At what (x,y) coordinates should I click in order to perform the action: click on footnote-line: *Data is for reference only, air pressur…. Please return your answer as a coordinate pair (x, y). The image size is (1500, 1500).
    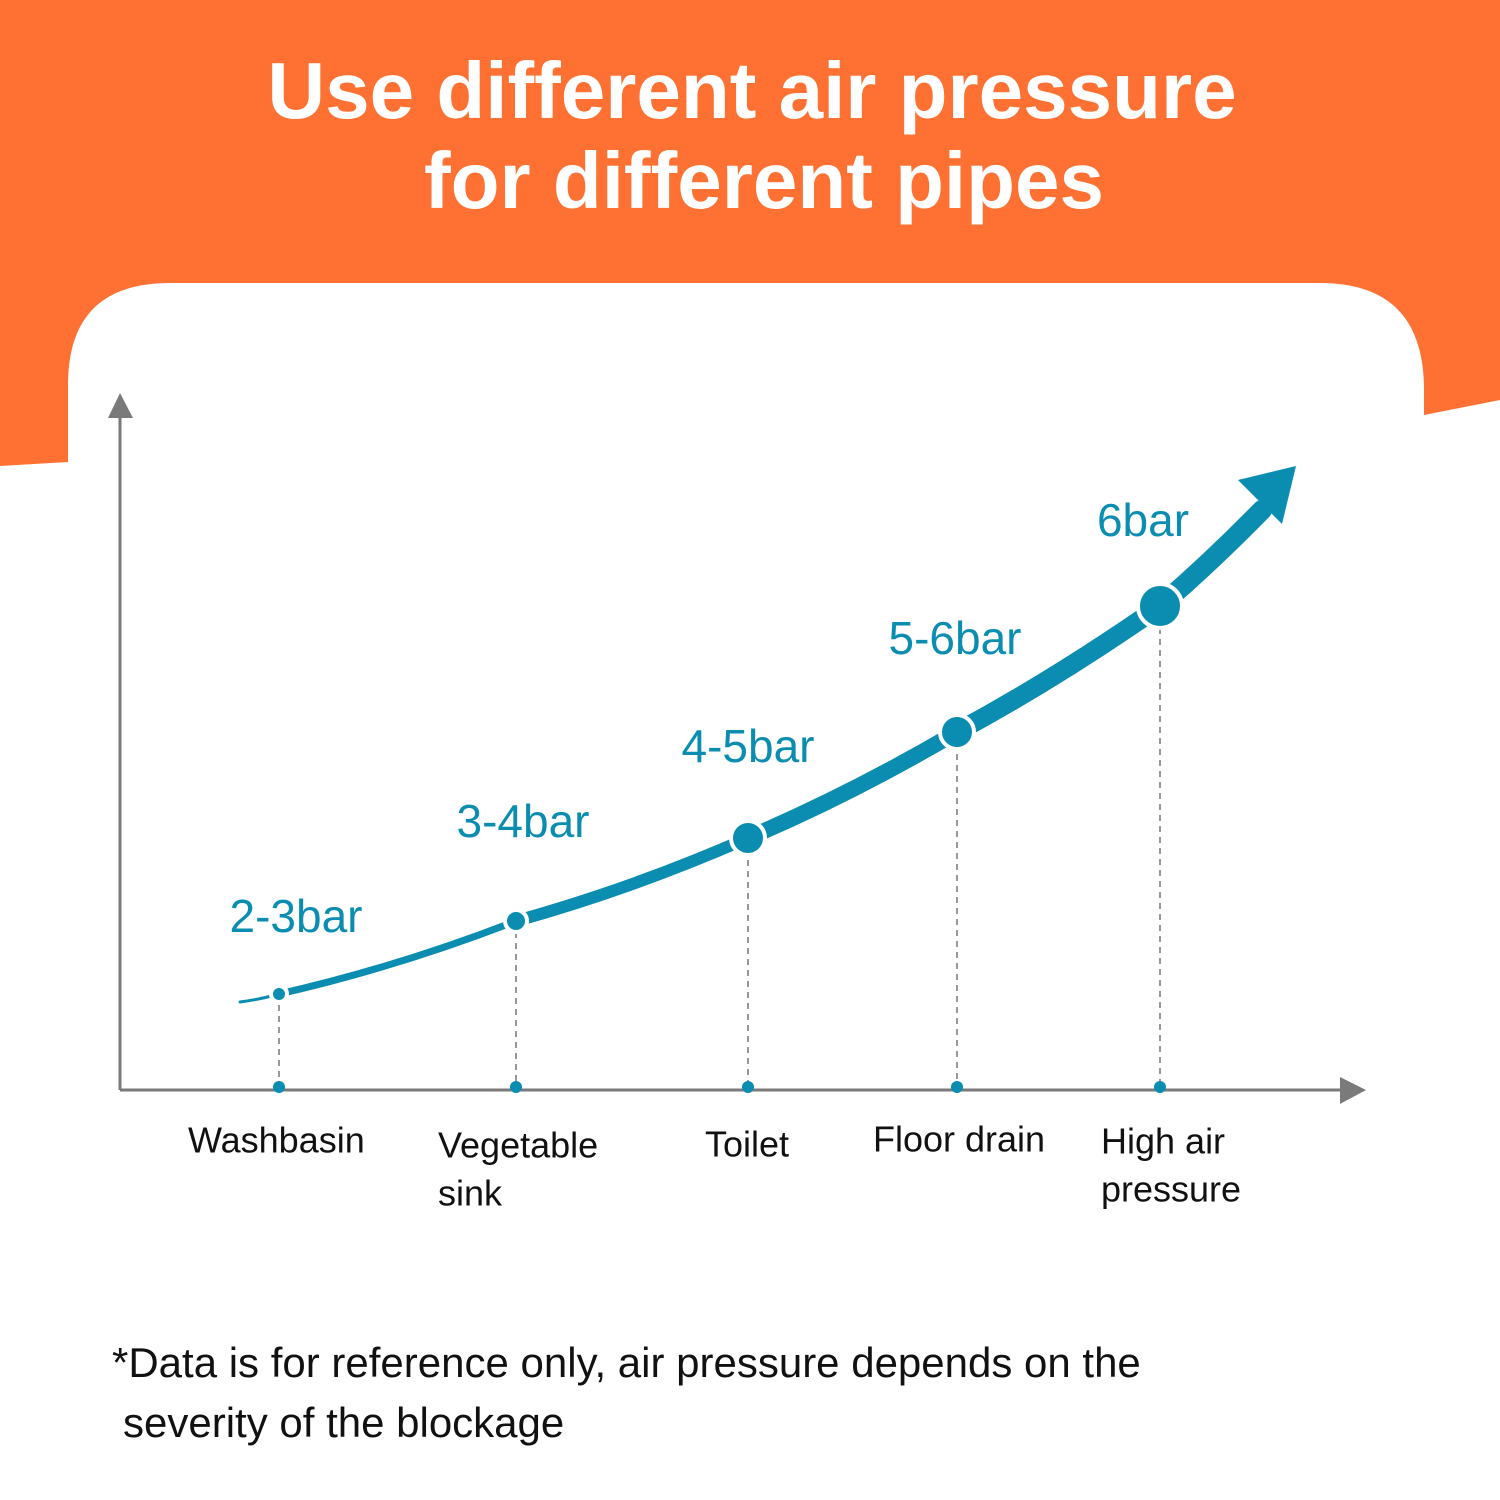
    Looking at the image, I should click on (626, 1362).